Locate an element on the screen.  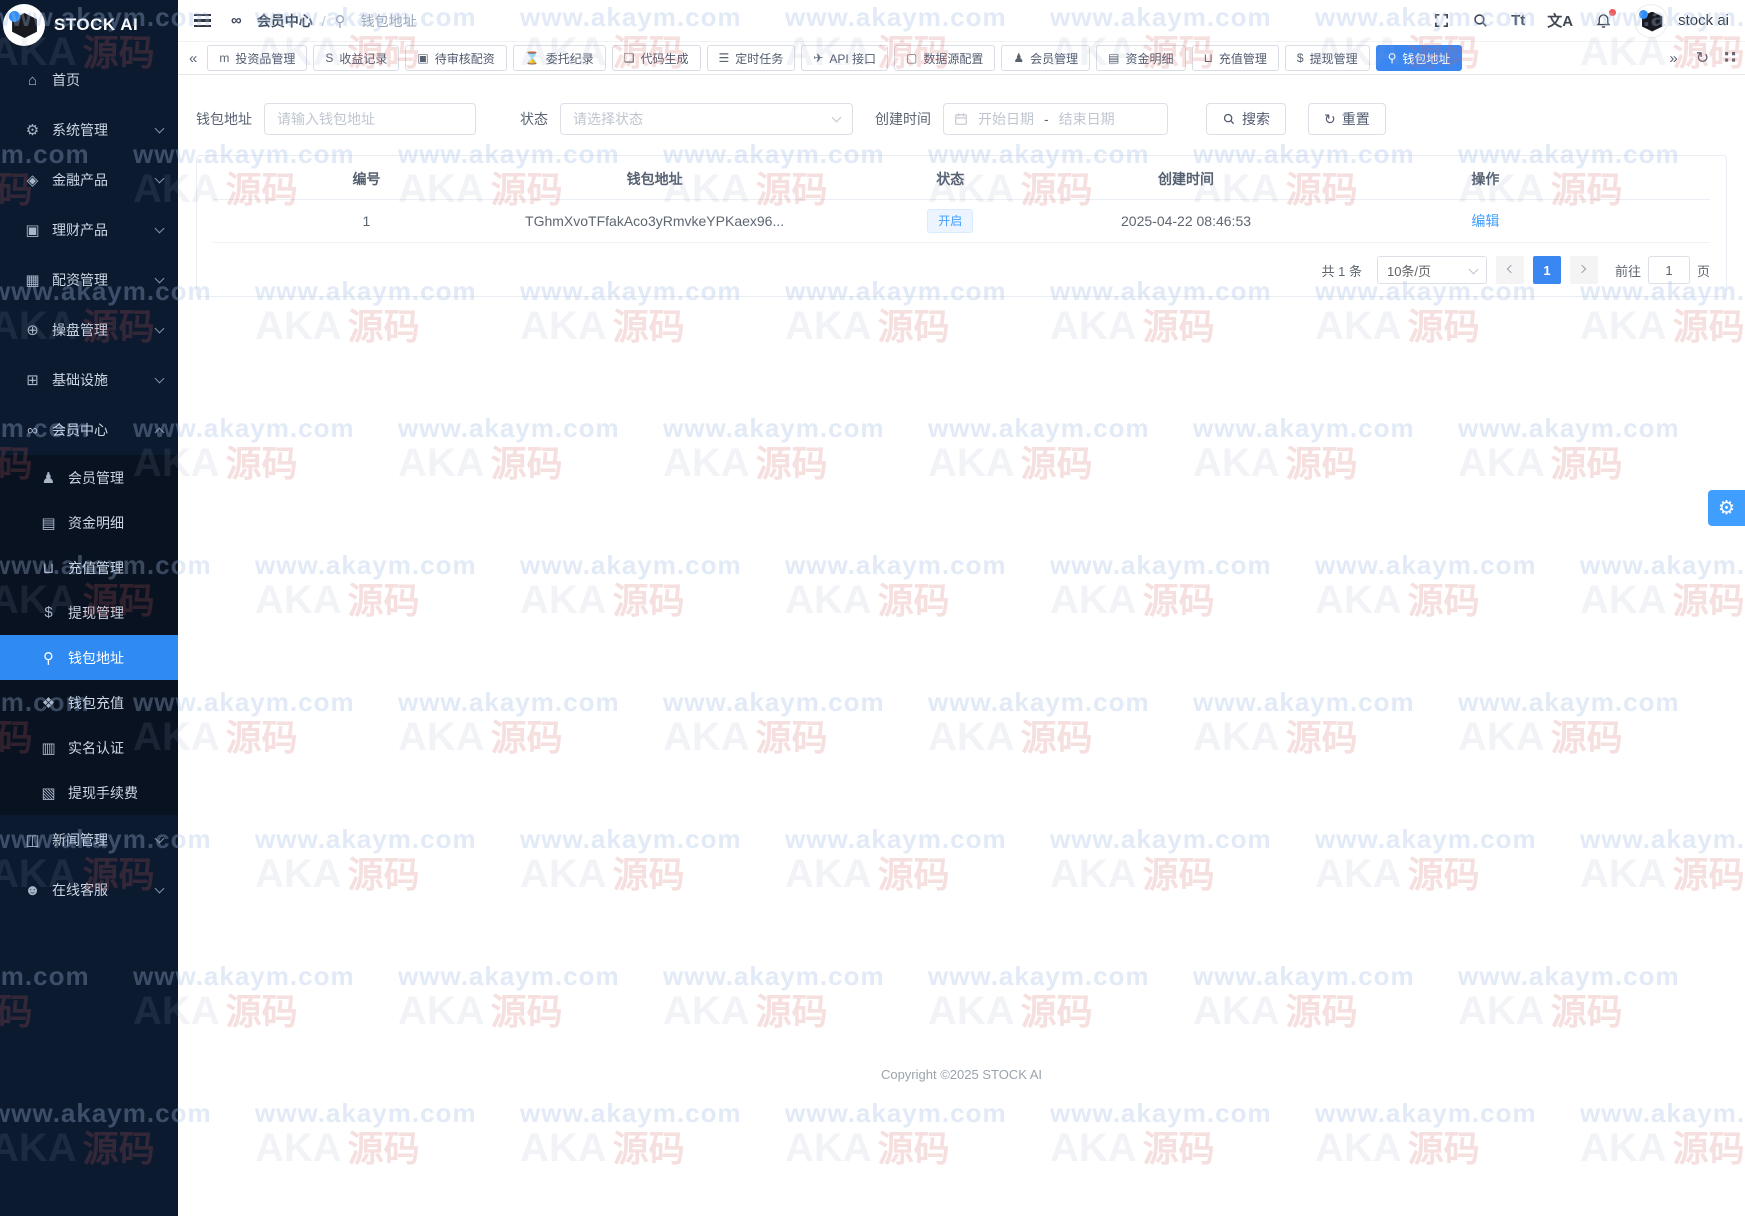
reset-button: ↻ 重置 is located at coordinates (1347, 119).